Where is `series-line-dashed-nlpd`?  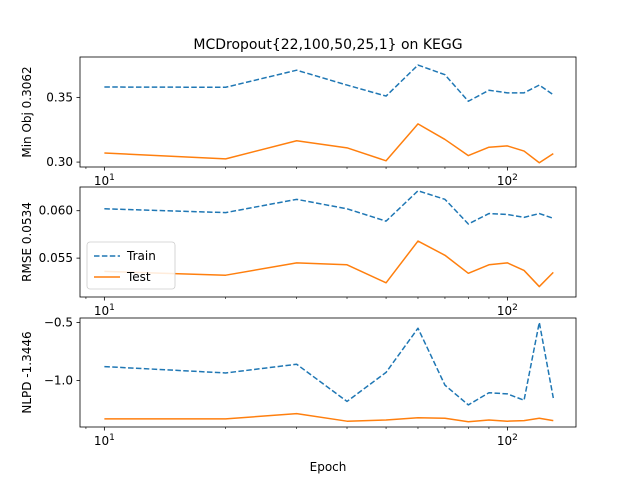
series-line-dashed-nlpd is located at coordinates (329, 363).